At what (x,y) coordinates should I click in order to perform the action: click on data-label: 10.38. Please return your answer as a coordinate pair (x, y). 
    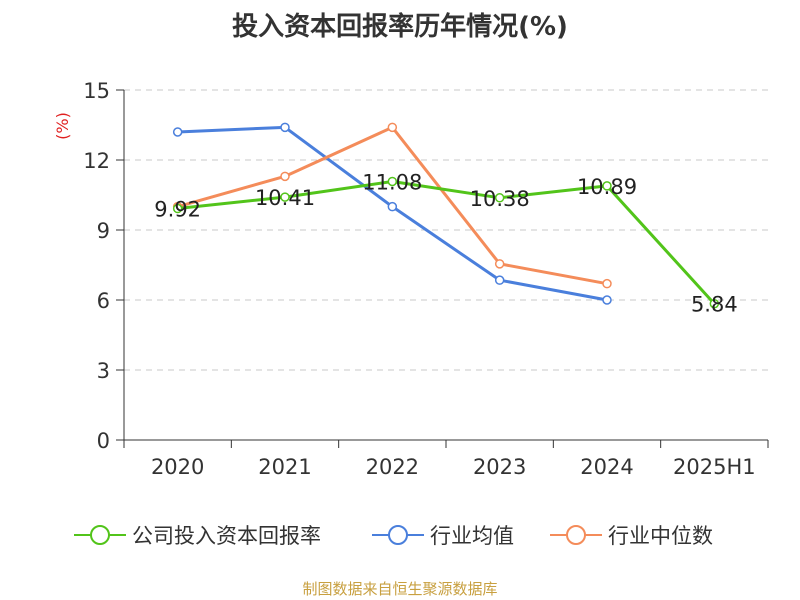
    Looking at the image, I should click on (500, 199).